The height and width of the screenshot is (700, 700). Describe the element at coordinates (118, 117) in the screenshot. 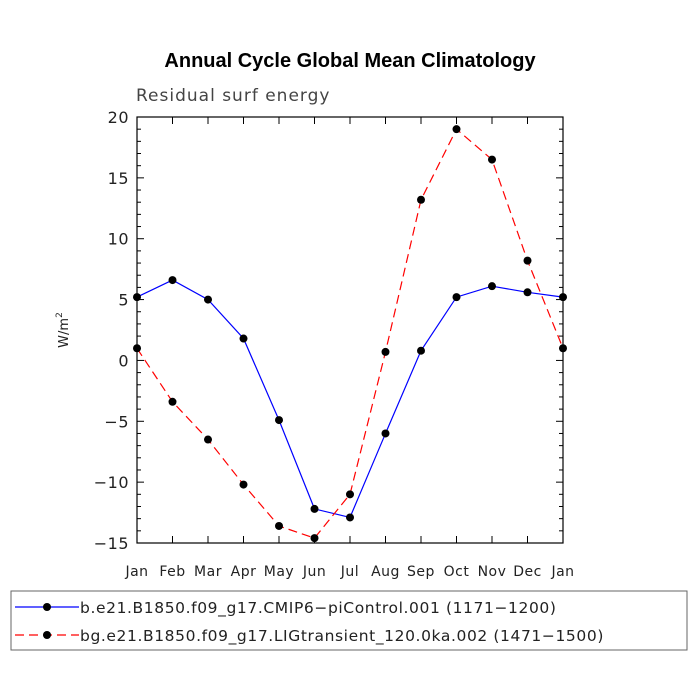

I see `y-tick-label: 20` at that location.